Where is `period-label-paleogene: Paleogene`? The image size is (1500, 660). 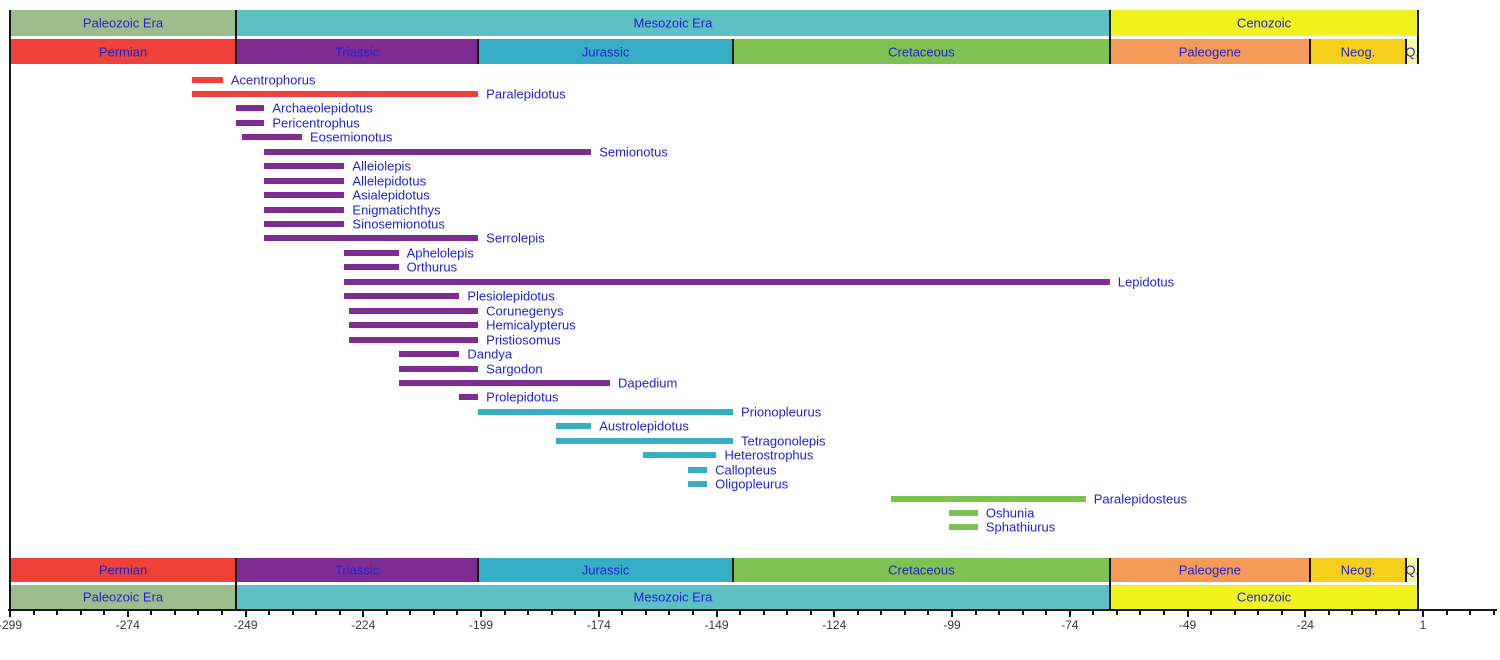 period-label-paleogene: Paleogene is located at coordinates (1209, 570).